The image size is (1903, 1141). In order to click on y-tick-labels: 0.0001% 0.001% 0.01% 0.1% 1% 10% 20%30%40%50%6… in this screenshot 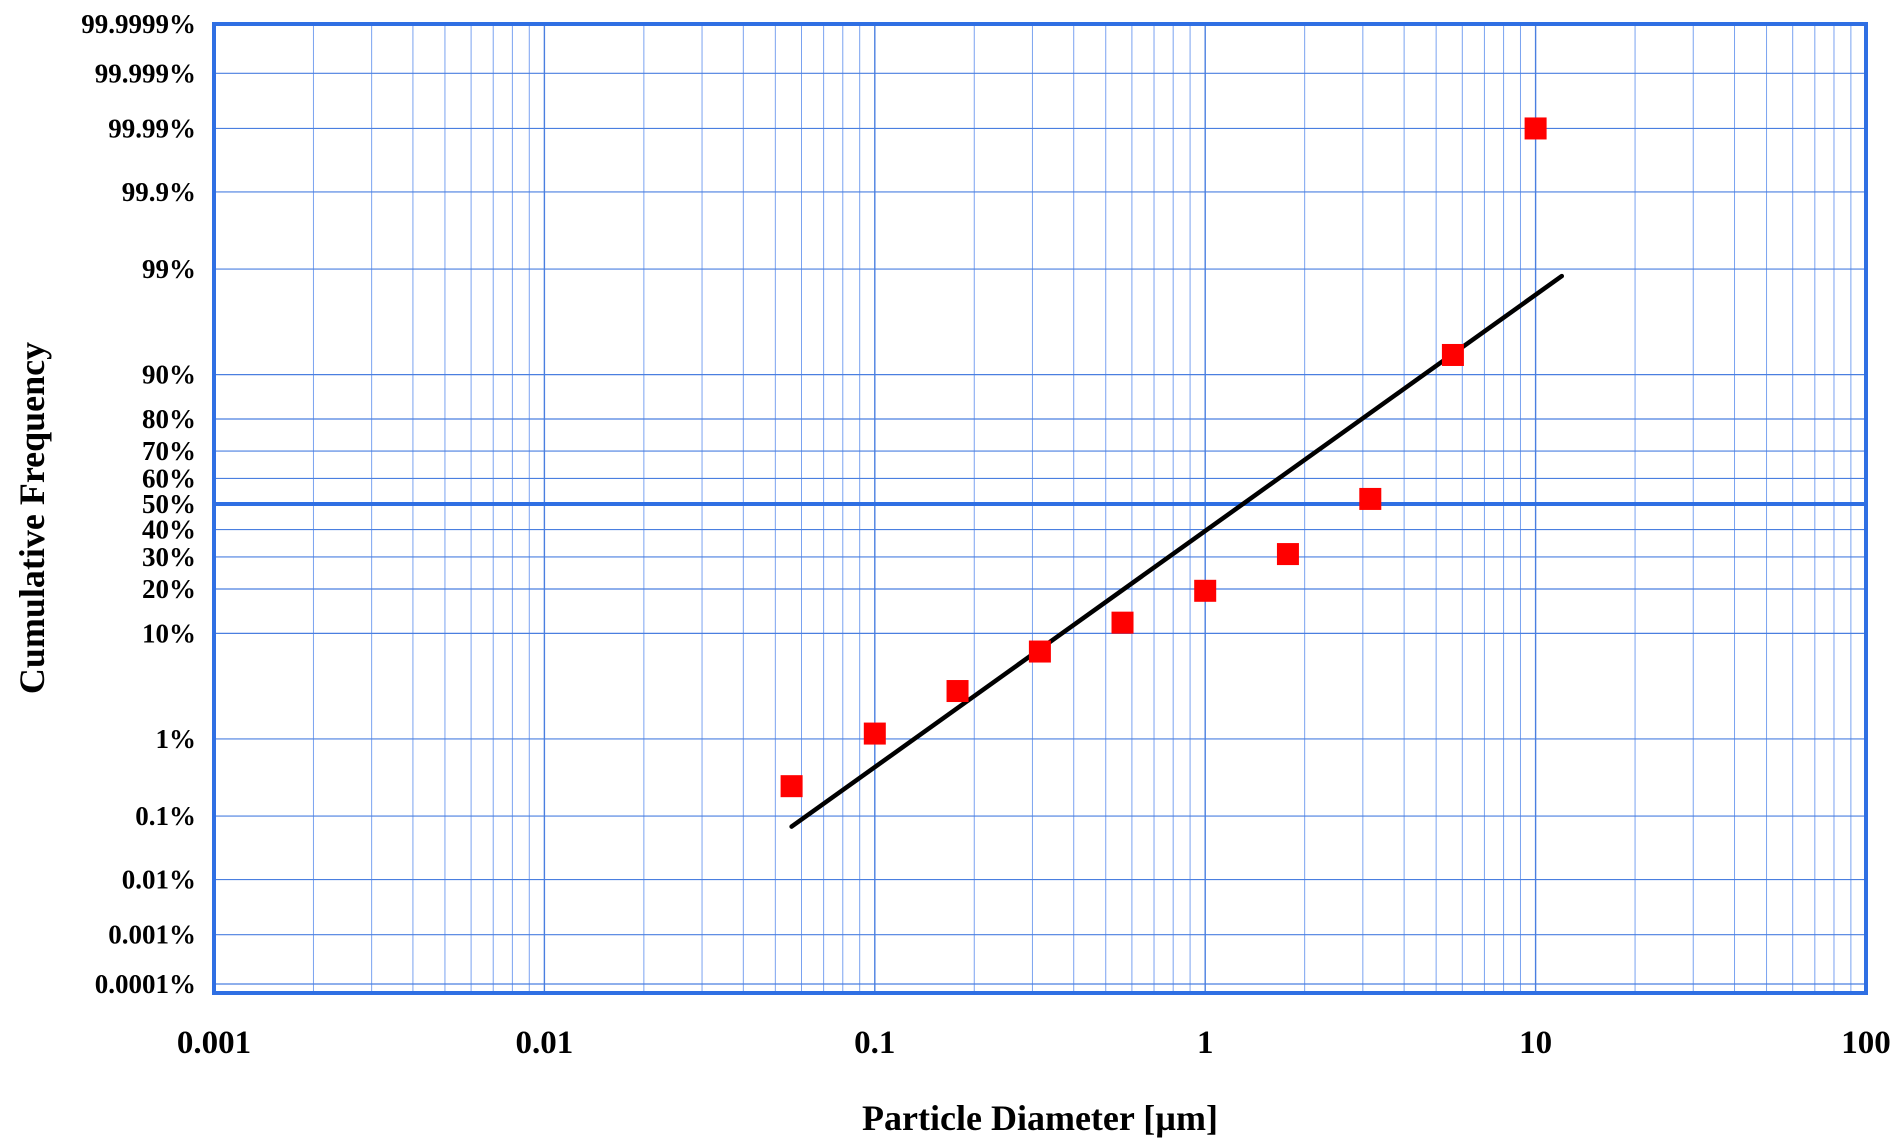, I will do `click(138, 504)`.